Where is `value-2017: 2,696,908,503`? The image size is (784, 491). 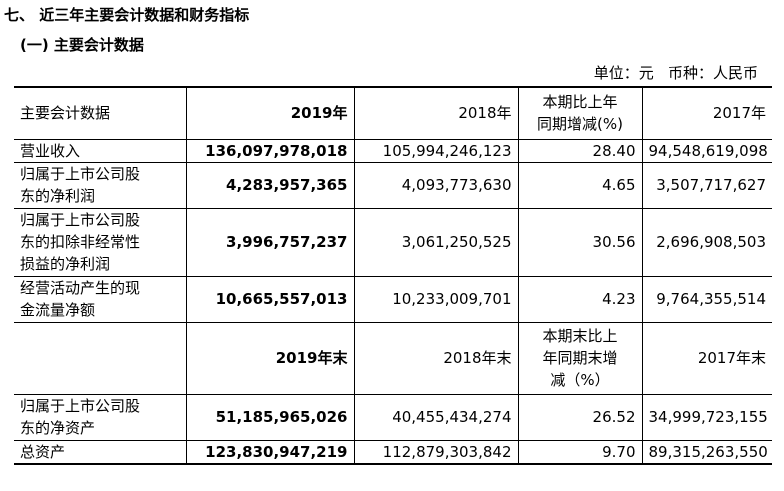 value-2017: 2,696,908,503 is located at coordinates (706, 241).